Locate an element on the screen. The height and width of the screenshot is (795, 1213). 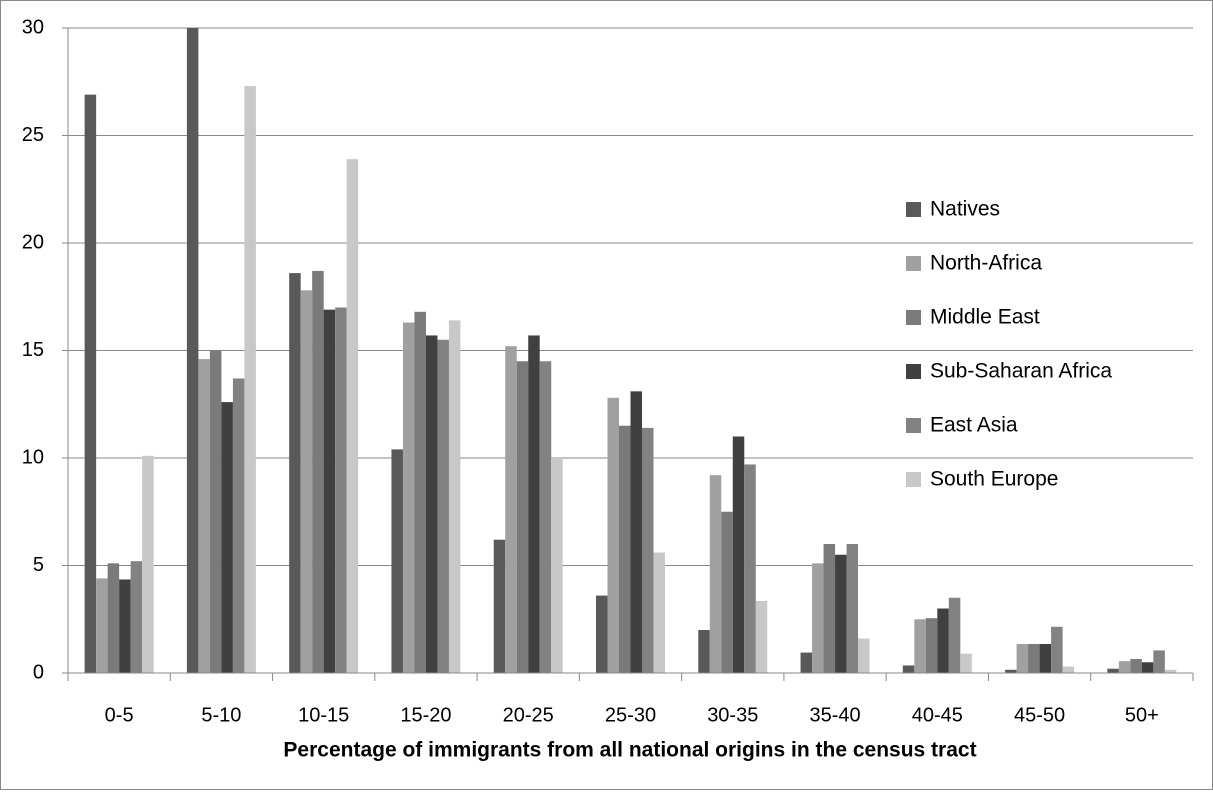
x-tick-label: 40-45 is located at coordinates (937, 715).